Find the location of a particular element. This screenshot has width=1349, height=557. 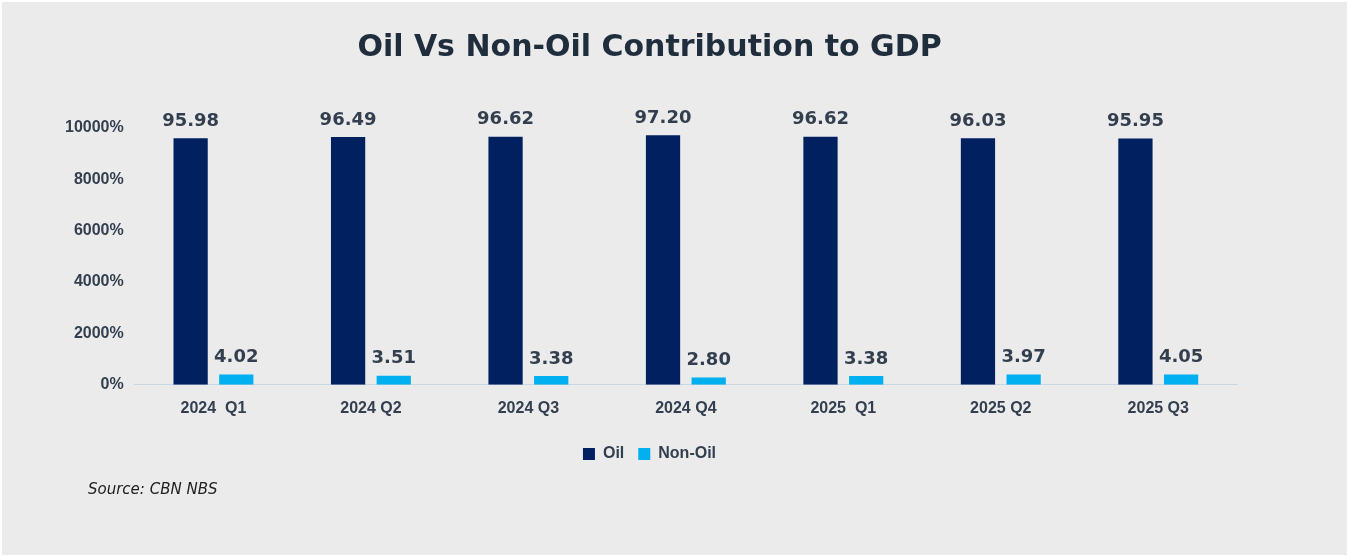

y-tick-label: 0% is located at coordinates (112, 384).